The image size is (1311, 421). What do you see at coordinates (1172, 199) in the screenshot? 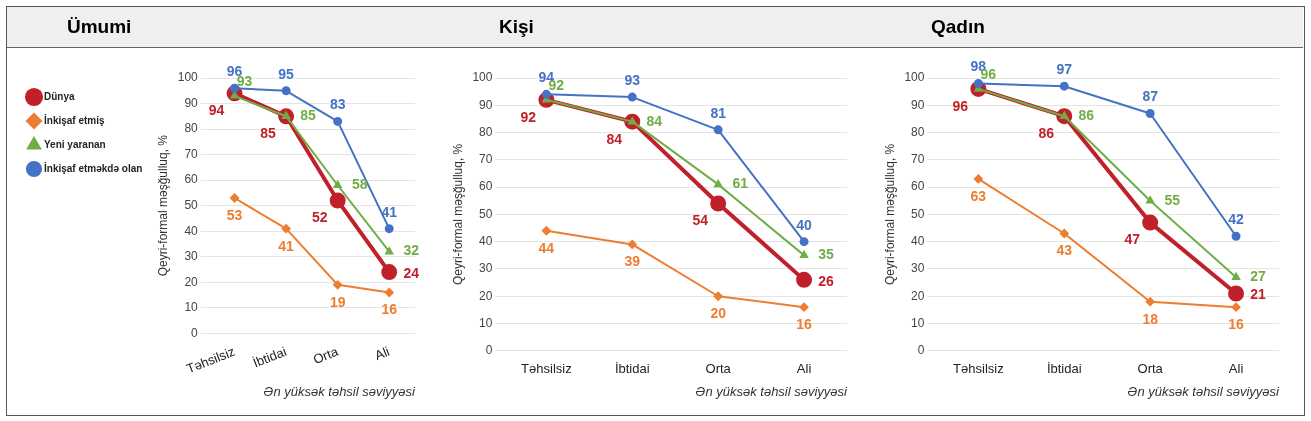
I see `data-label: 55` at bounding box center [1172, 199].